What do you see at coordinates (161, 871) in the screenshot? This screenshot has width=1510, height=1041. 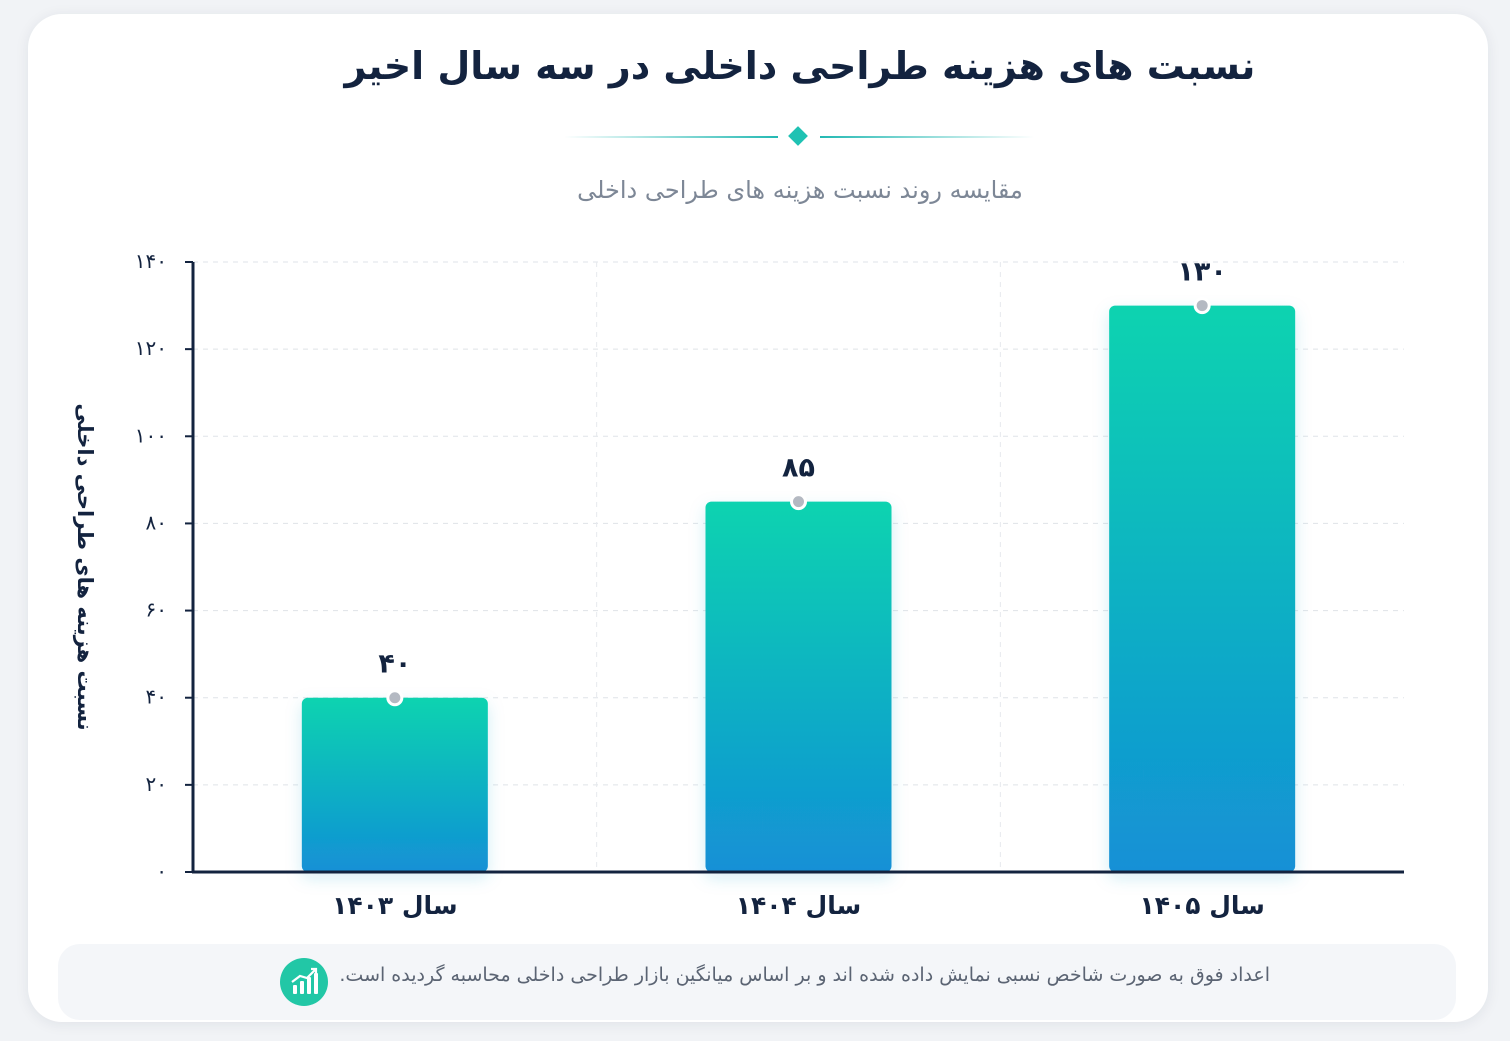 I see `y-tick-label: ۰` at bounding box center [161, 871].